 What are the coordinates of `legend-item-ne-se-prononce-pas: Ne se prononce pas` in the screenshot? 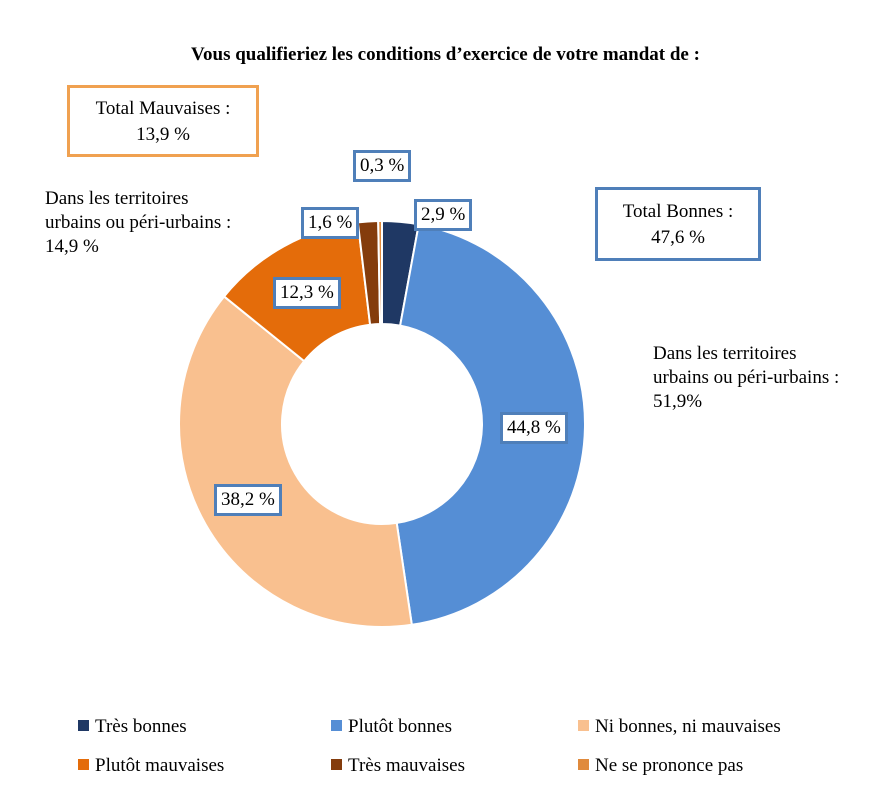 It's located at (660, 766).